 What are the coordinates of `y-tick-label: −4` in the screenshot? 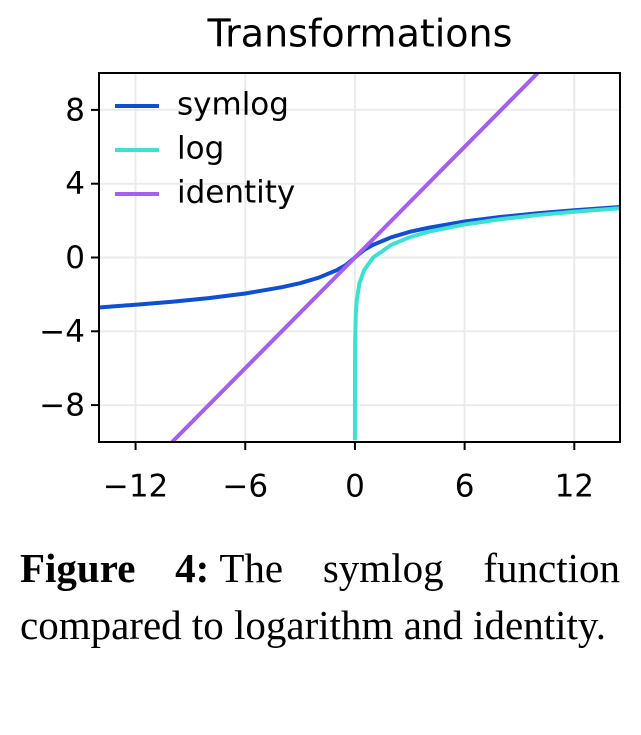 It's located at (62, 332).